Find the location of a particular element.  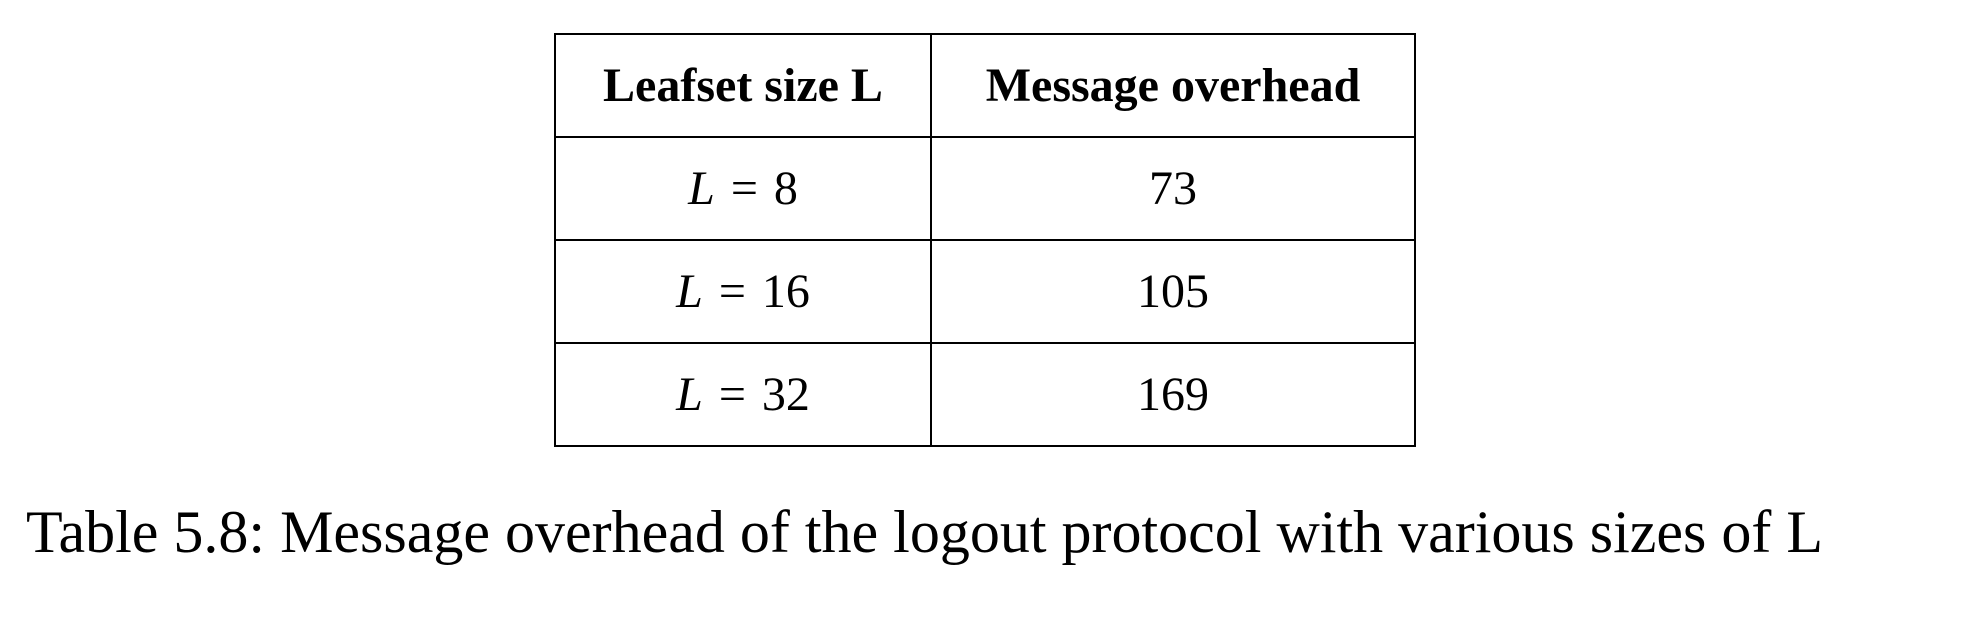

leafset-size-cell: L = 8 is located at coordinates (743, 188).